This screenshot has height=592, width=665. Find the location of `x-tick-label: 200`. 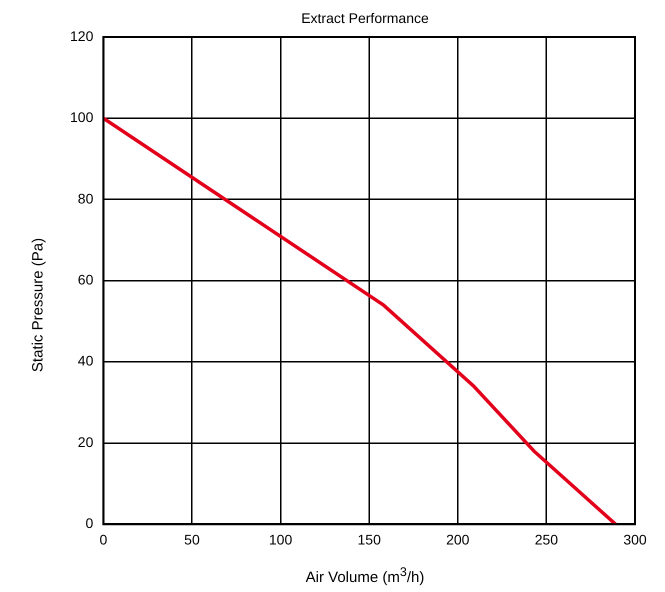

x-tick-label: 200 is located at coordinates (458, 539).